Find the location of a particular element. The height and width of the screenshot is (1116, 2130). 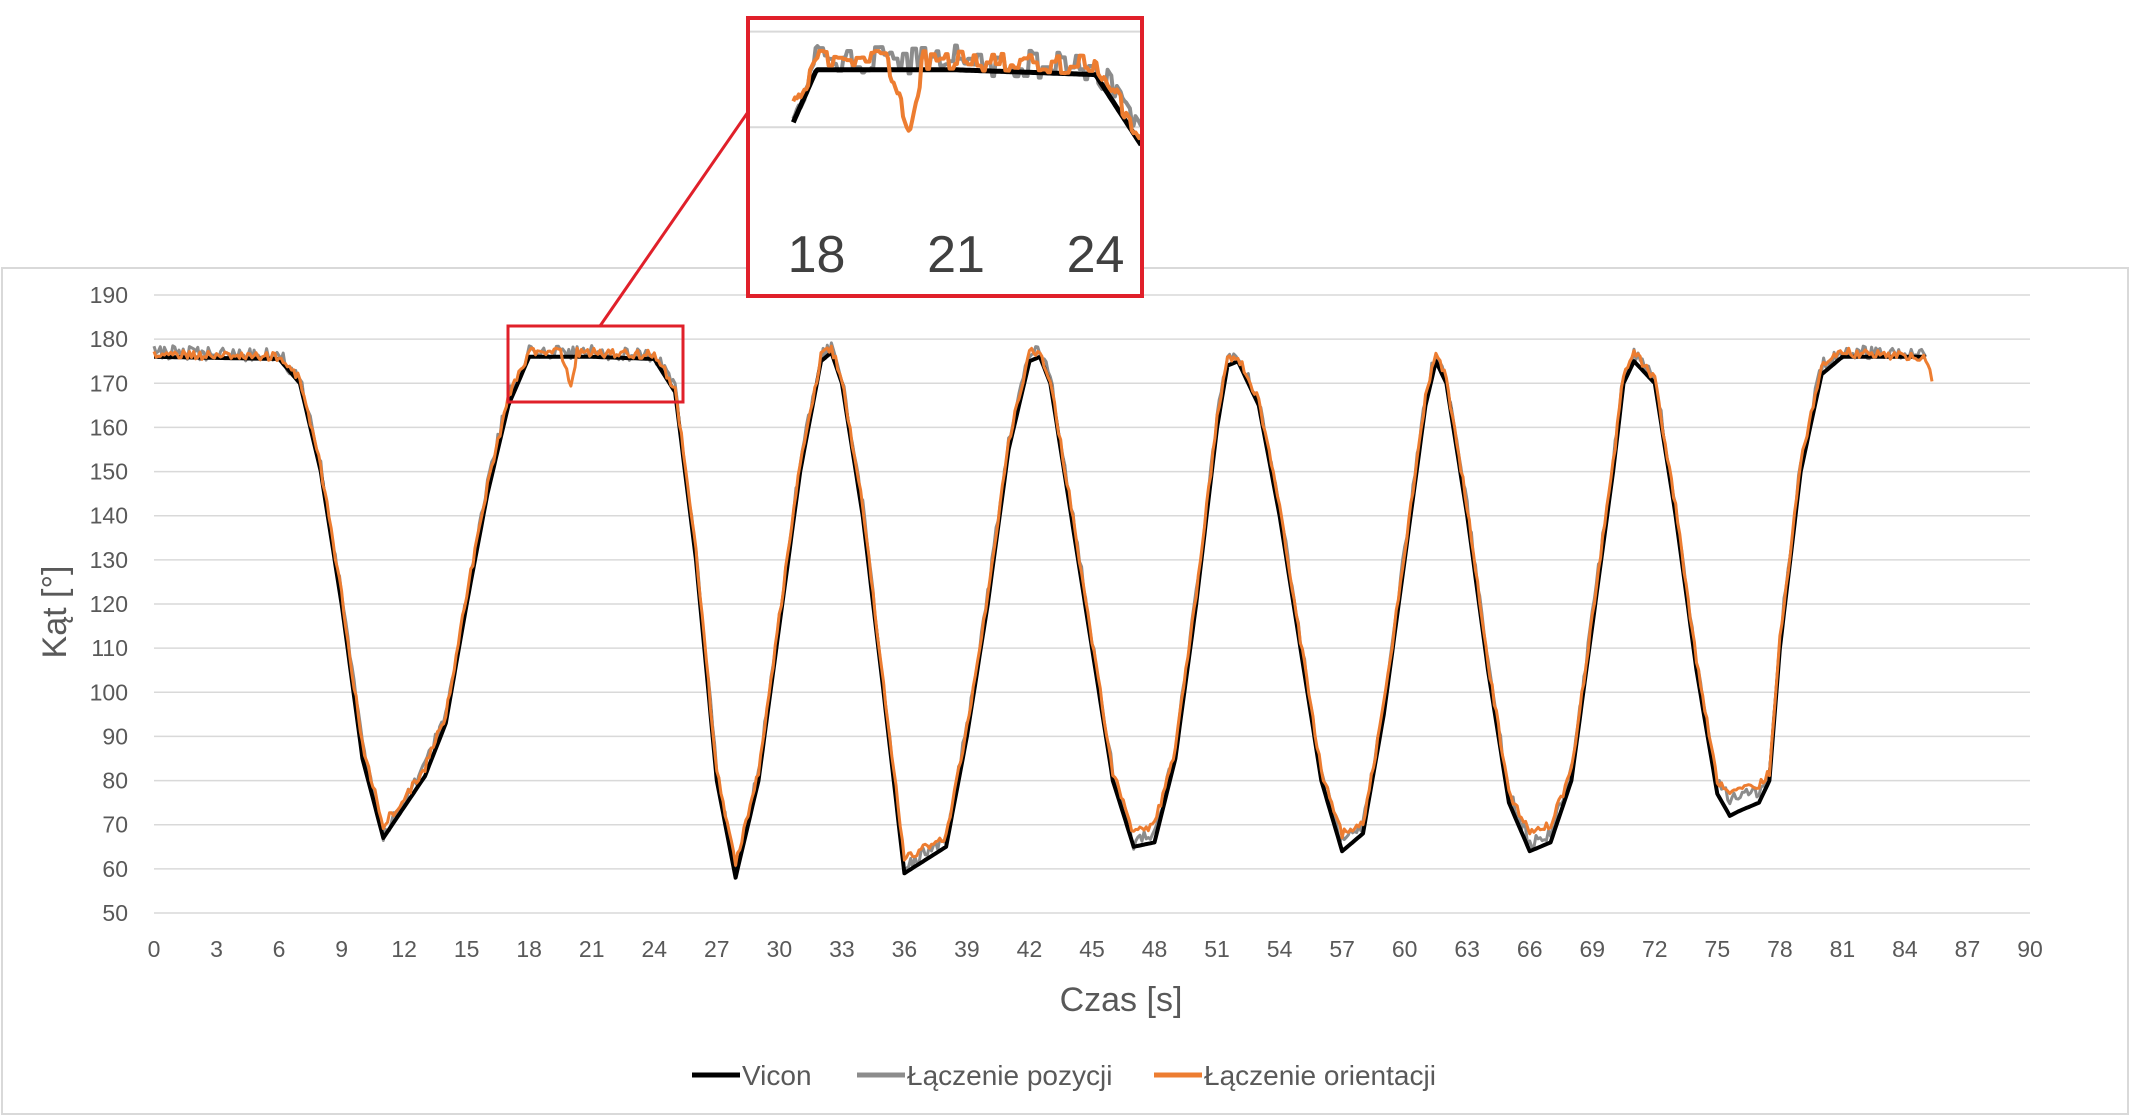

x-tick-label: 90 is located at coordinates (2030, 949).